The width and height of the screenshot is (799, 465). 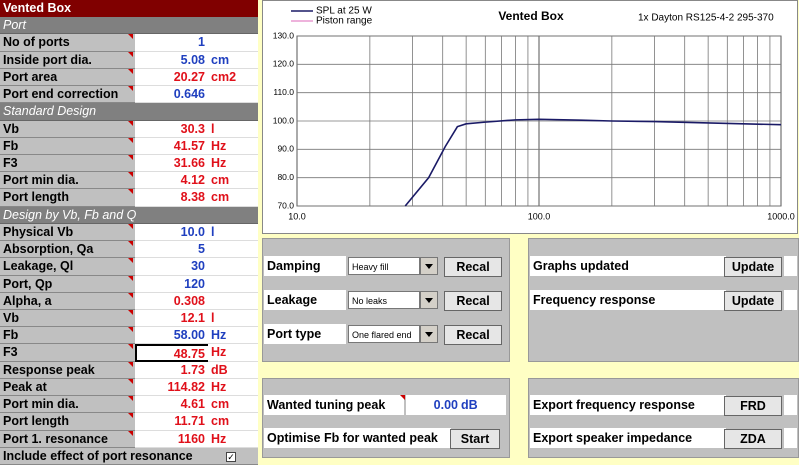 What do you see at coordinates (67, 439) in the screenshot?
I see `row-label: Port 1. resonance` at bounding box center [67, 439].